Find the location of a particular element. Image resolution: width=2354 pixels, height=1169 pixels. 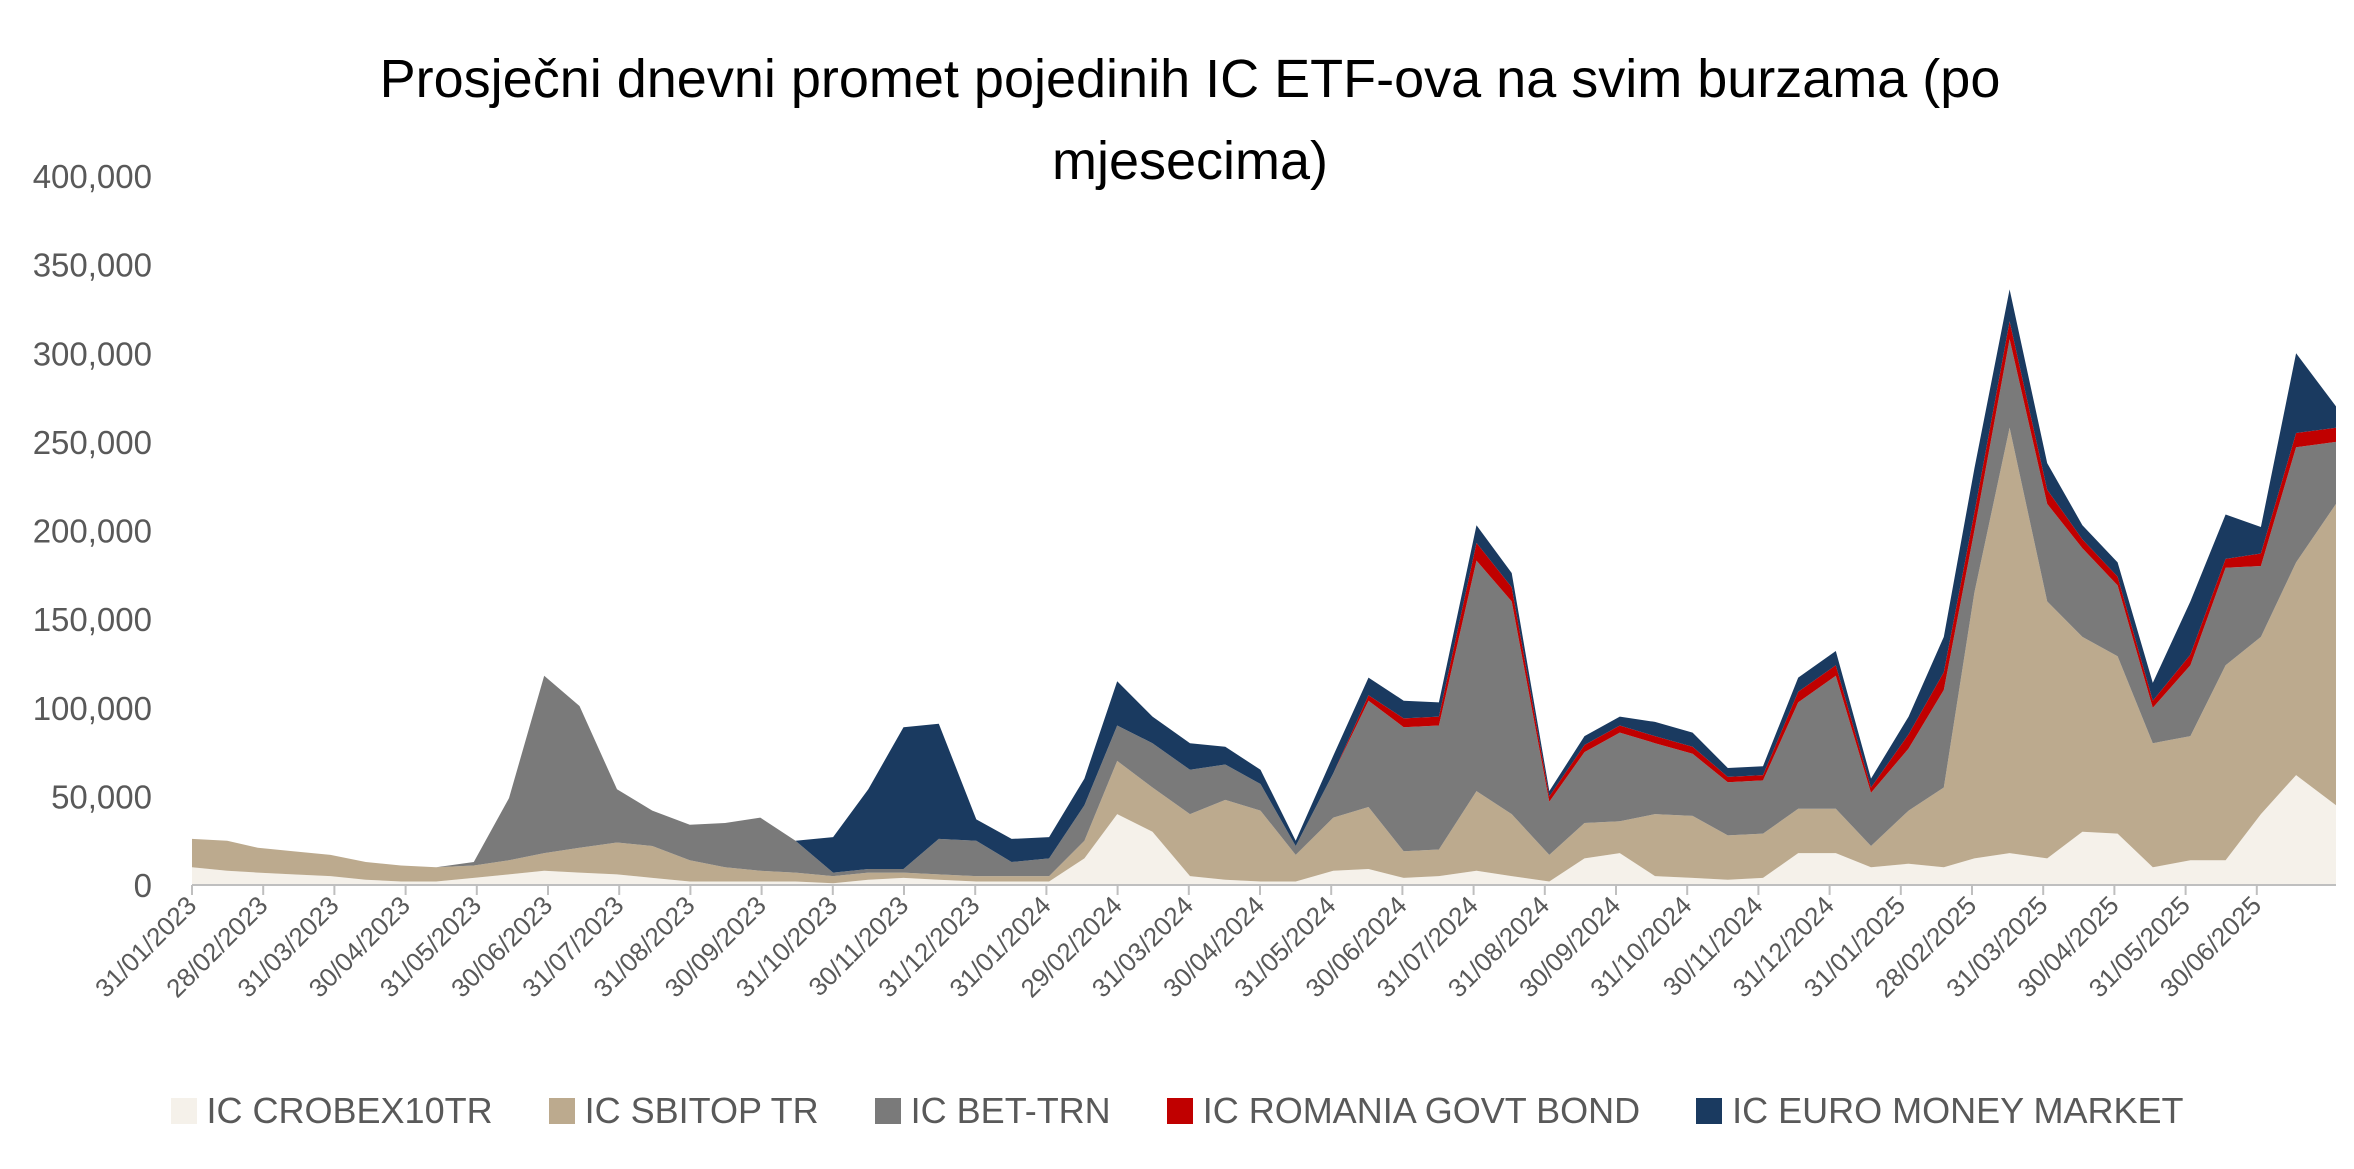

legend-item: IC SBITOP TR is located at coordinates (683, 1111).